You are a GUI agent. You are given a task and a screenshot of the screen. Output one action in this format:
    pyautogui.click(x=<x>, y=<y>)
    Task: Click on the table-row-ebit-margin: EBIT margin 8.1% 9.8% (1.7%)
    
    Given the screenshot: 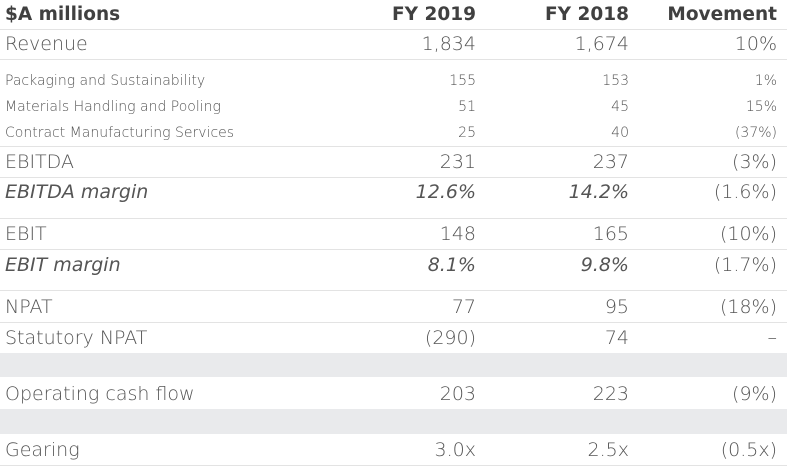 What is the action you would take?
    pyautogui.click(x=393, y=265)
    